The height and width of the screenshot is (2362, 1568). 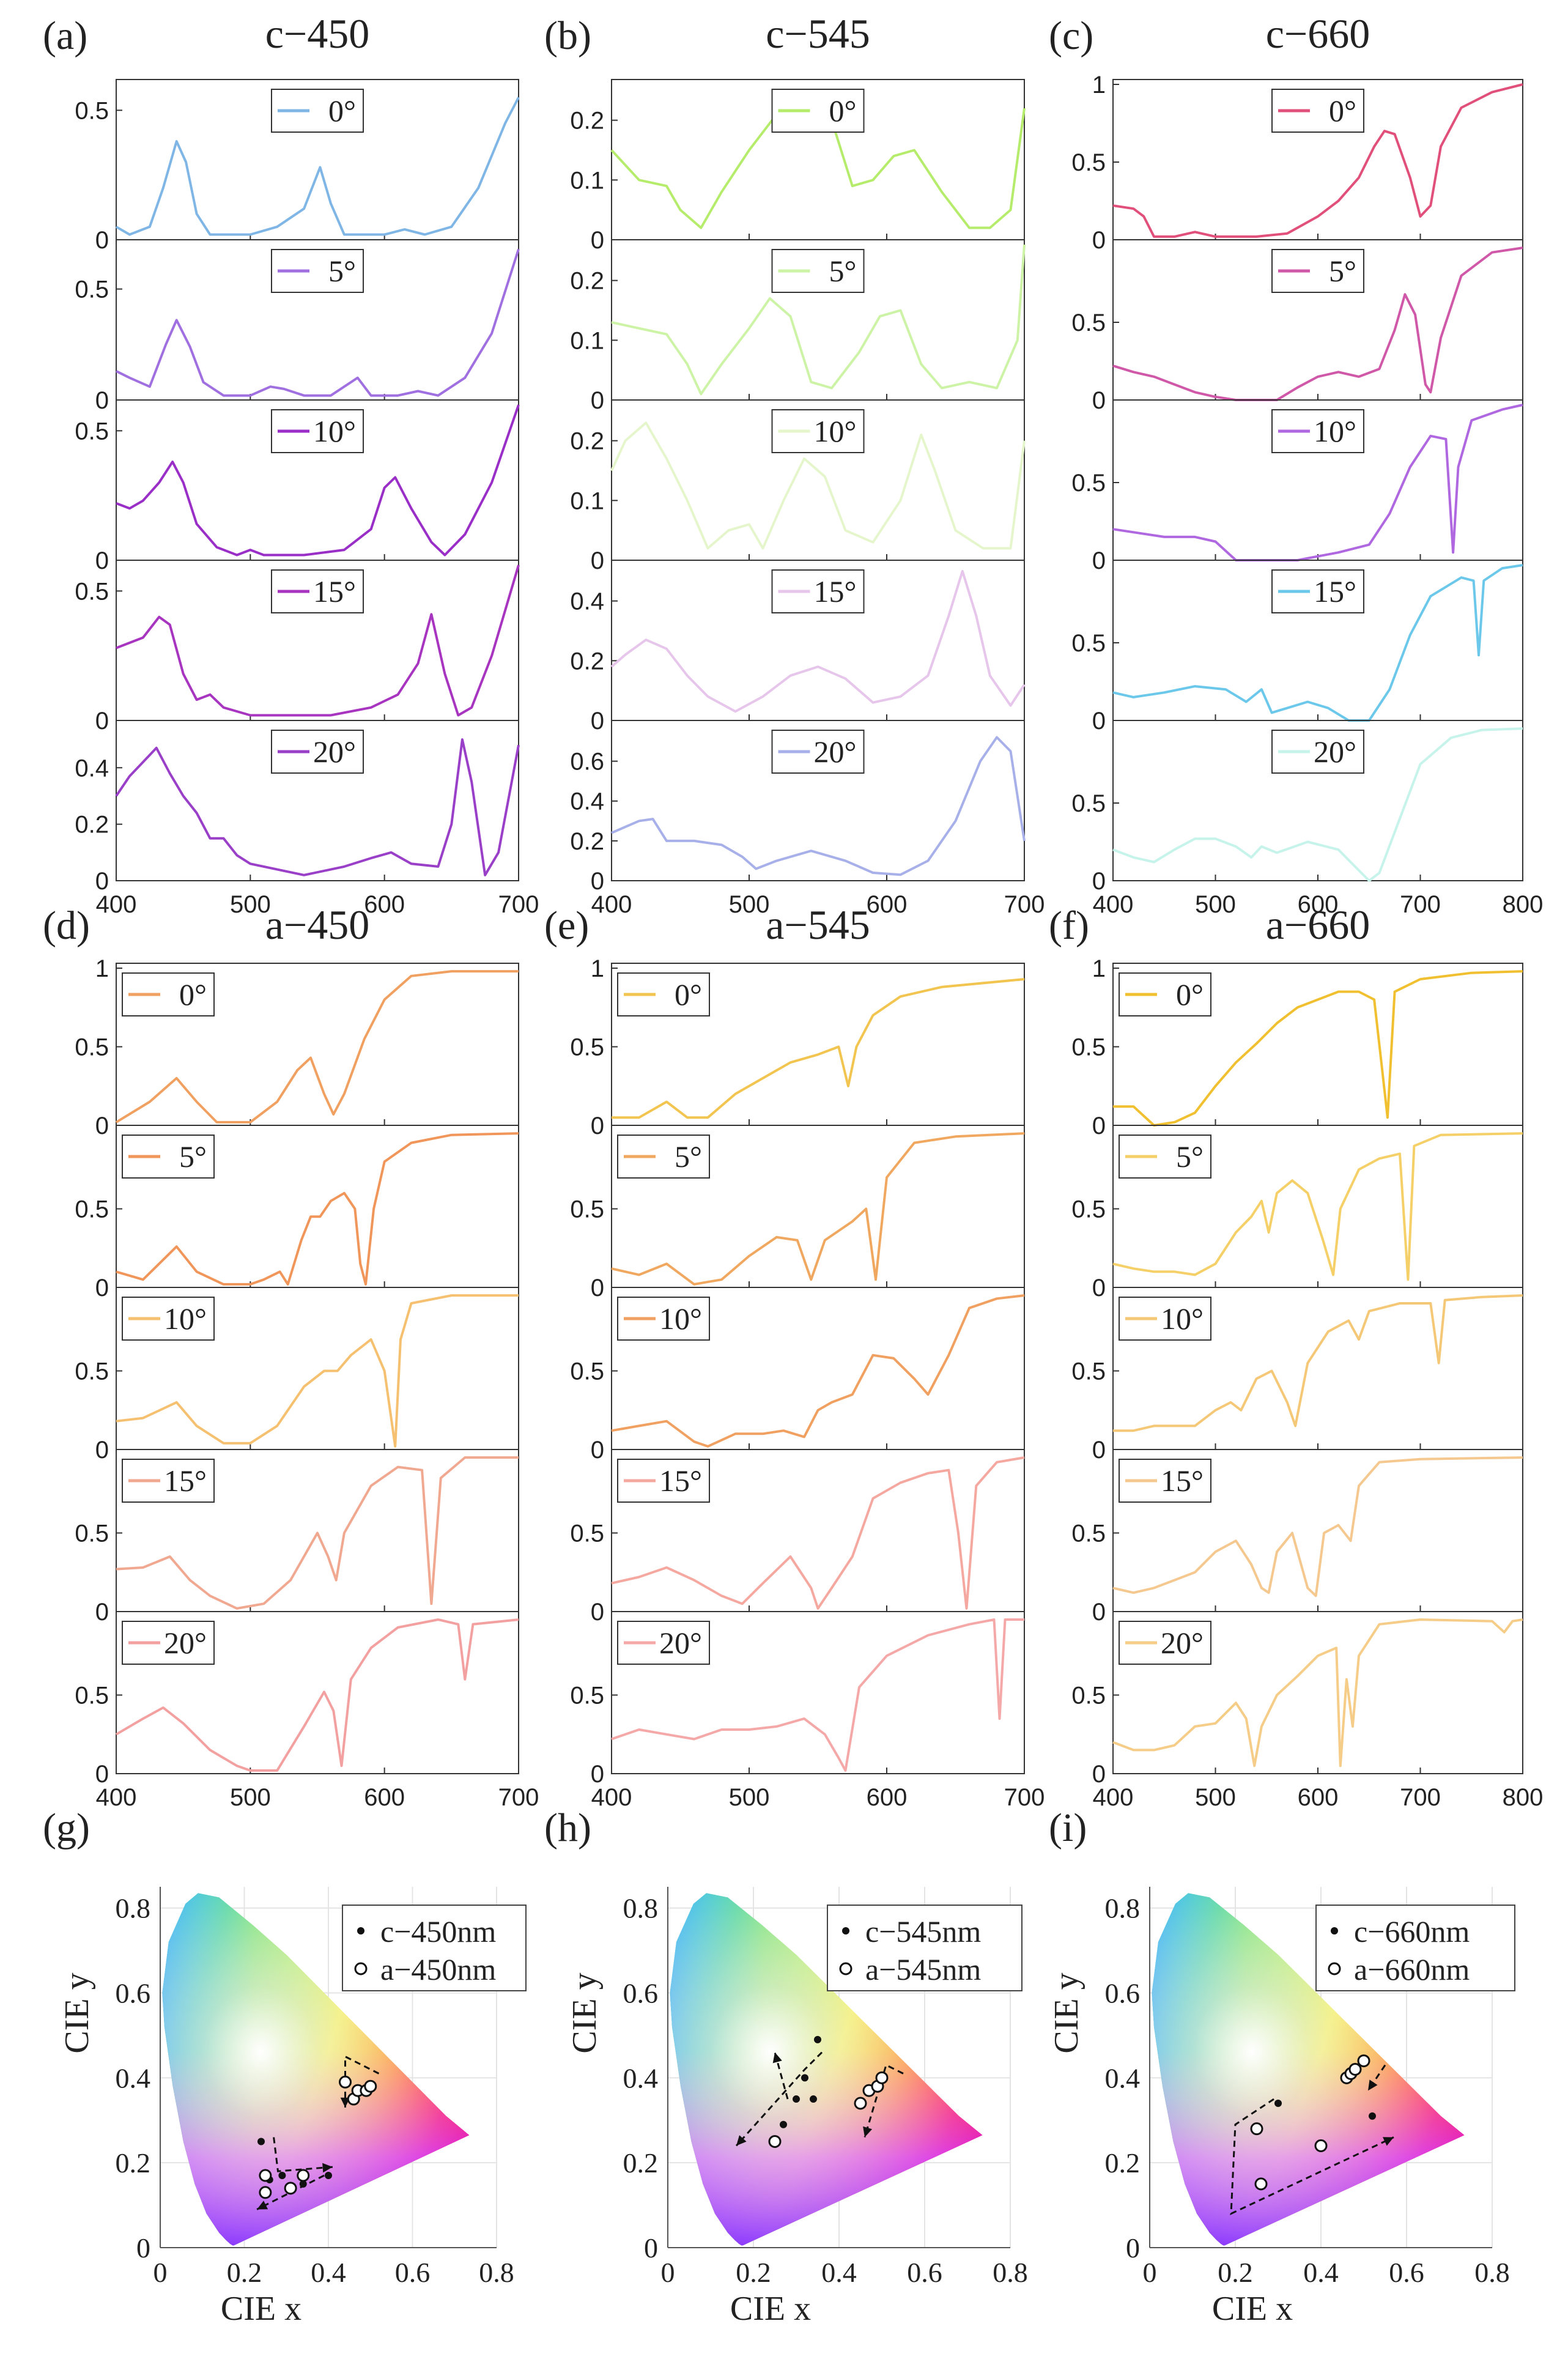 What do you see at coordinates (1252, 2309) in the screenshot?
I see `x-axis-label: CIE x` at bounding box center [1252, 2309].